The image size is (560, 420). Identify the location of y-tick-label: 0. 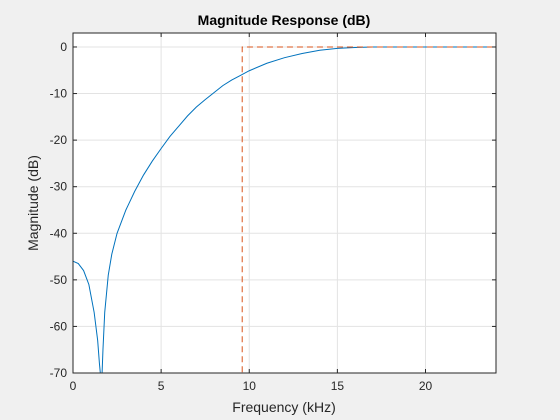
(63, 47).